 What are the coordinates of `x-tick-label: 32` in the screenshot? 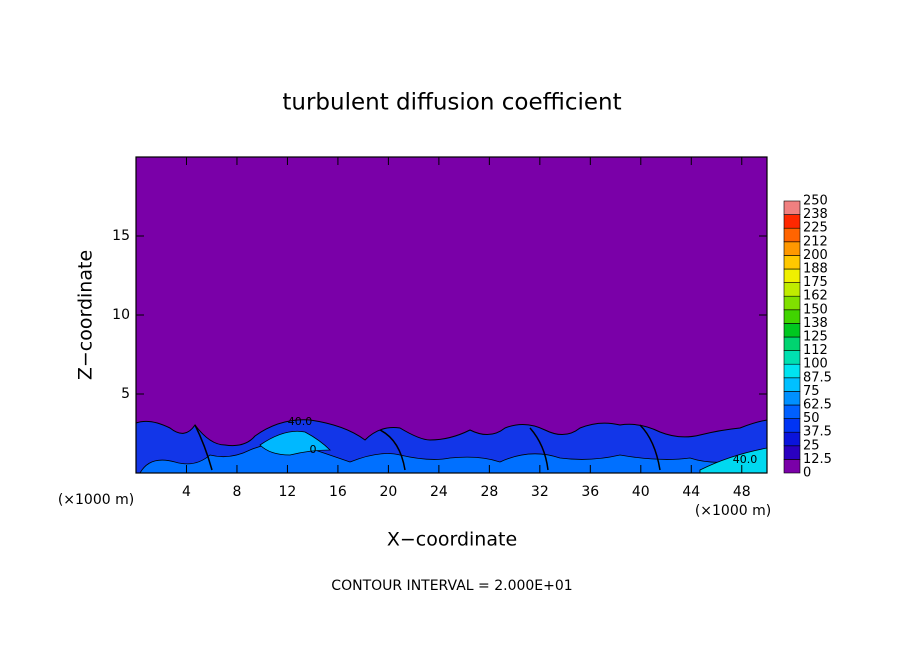 It's located at (540, 492).